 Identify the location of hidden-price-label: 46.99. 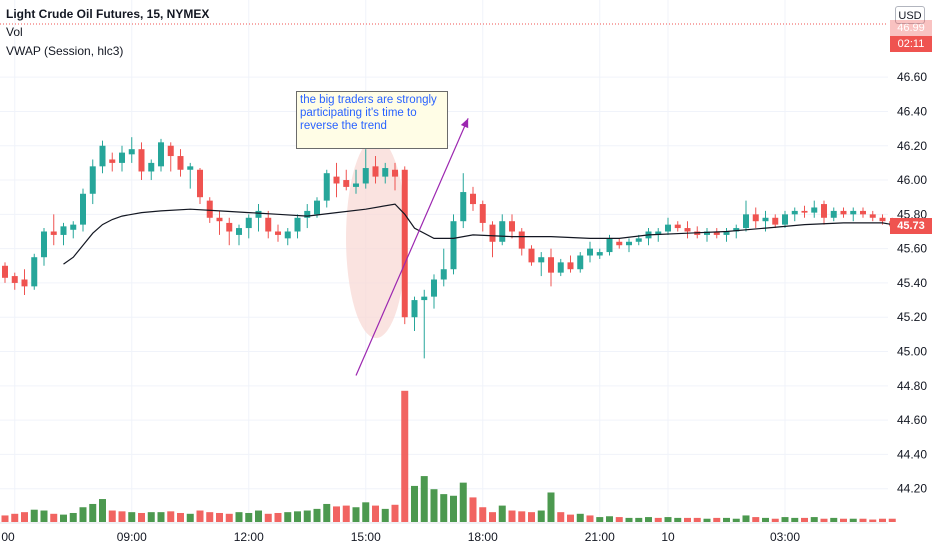
(911, 28).